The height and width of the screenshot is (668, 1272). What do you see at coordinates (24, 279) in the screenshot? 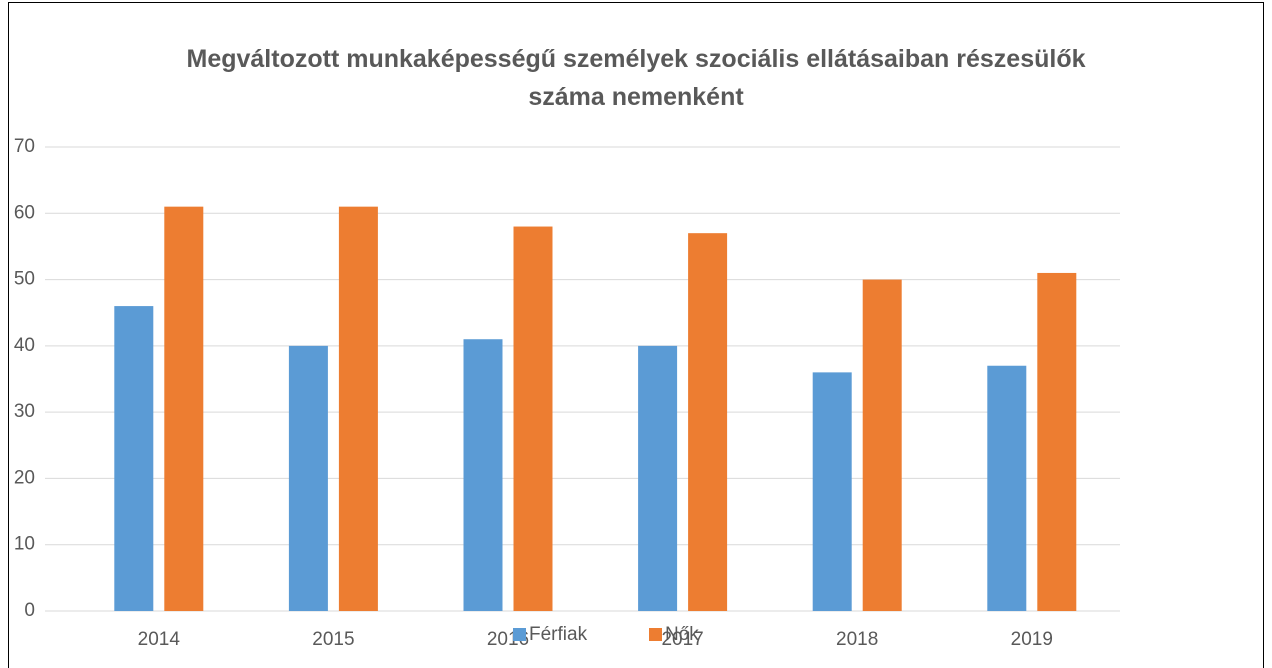
I see `y-tick-label: 50` at bounding box center [24, 279].